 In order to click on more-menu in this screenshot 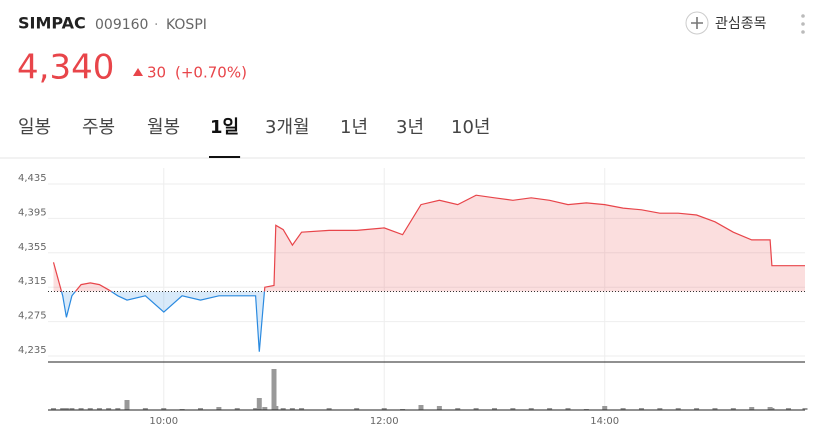, I will do `click(803, 24)`.